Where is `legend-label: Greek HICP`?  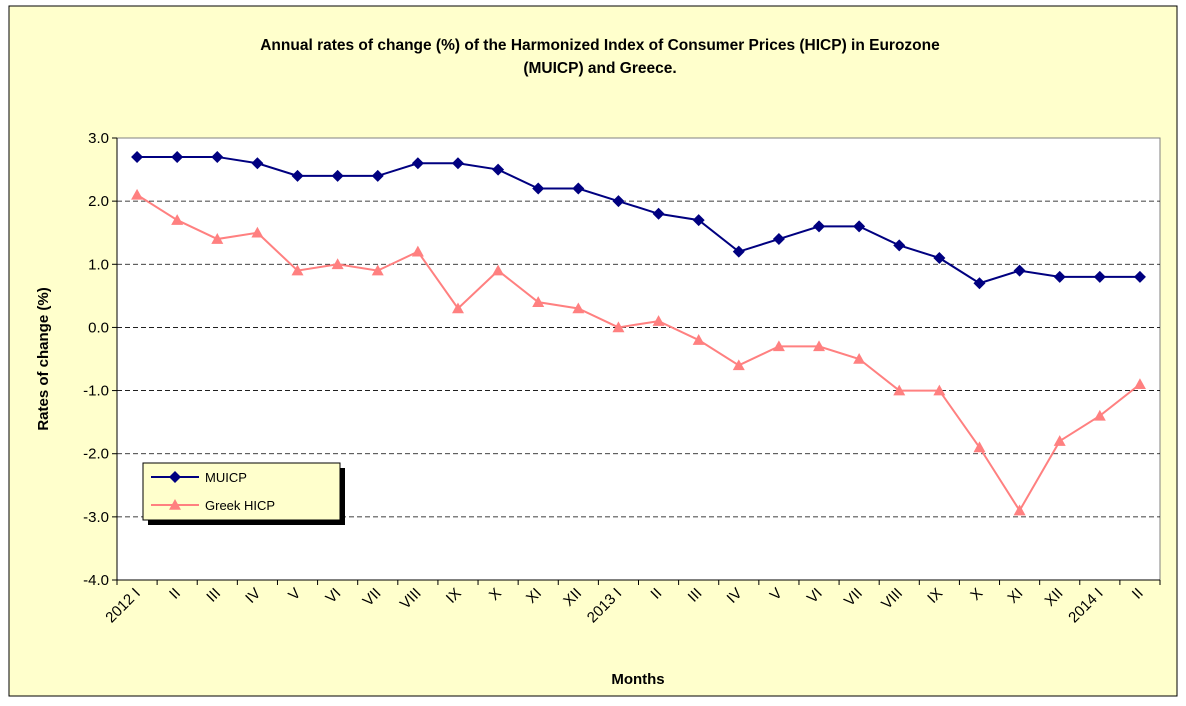
legend-label: Greek HICP is located at coordinates (240, 505).